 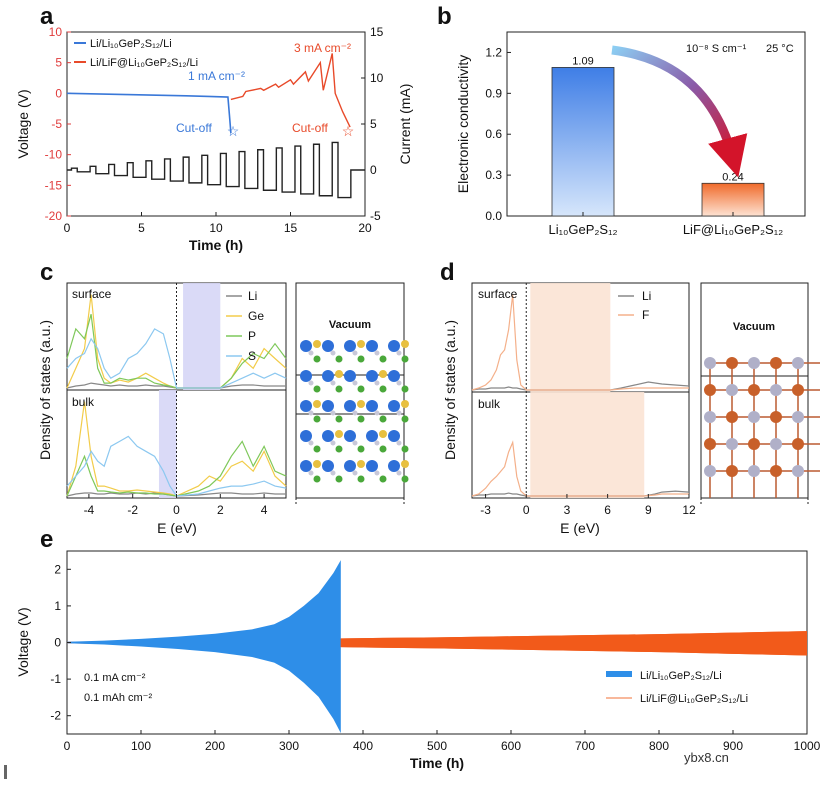 I want to click on d-xtick-label: -3, so click(x=485, y=510).